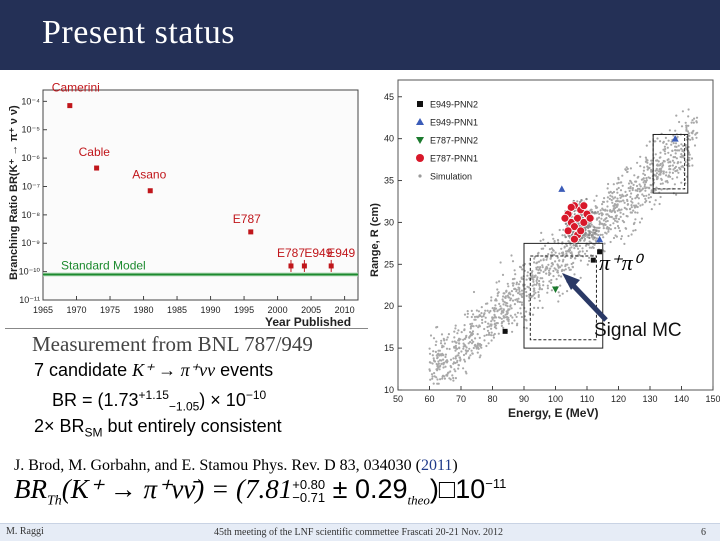  What do you see at coordinates (192, 426) in the screenshot?
I see `consistency-post: but entirely consistent` at bounding box center [192, 426].